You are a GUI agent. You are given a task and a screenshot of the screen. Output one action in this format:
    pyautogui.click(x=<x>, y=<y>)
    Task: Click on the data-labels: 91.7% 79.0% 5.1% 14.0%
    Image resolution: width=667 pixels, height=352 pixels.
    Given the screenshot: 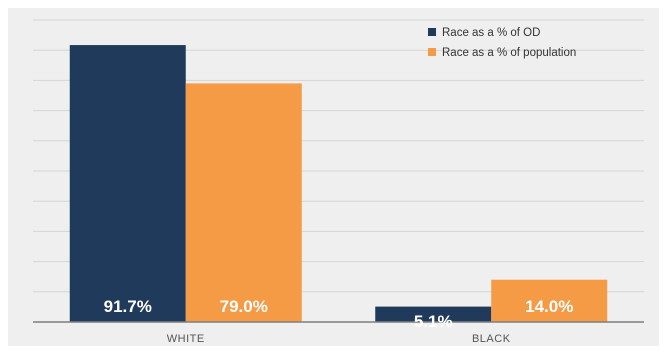 What is the action you would take?
    pyautogui.click(x=339, y=314)
    